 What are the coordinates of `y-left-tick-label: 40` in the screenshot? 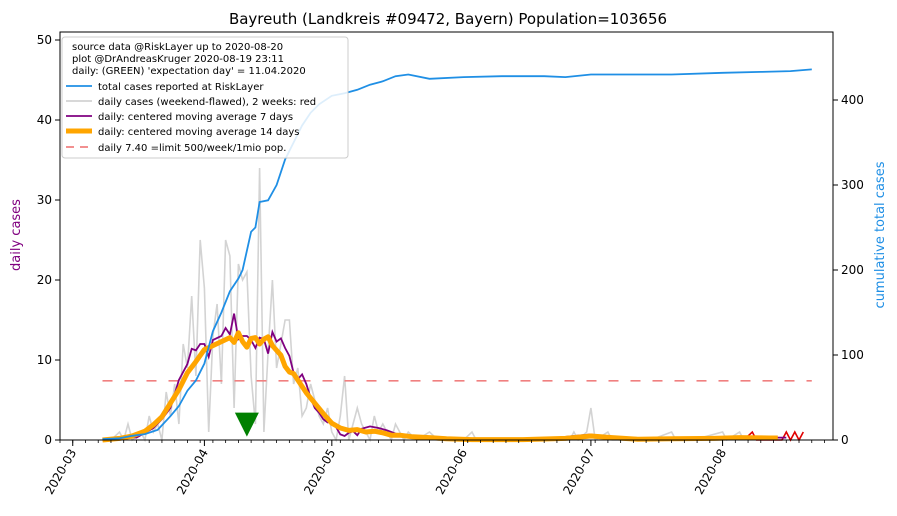 It's located at (44, 120).